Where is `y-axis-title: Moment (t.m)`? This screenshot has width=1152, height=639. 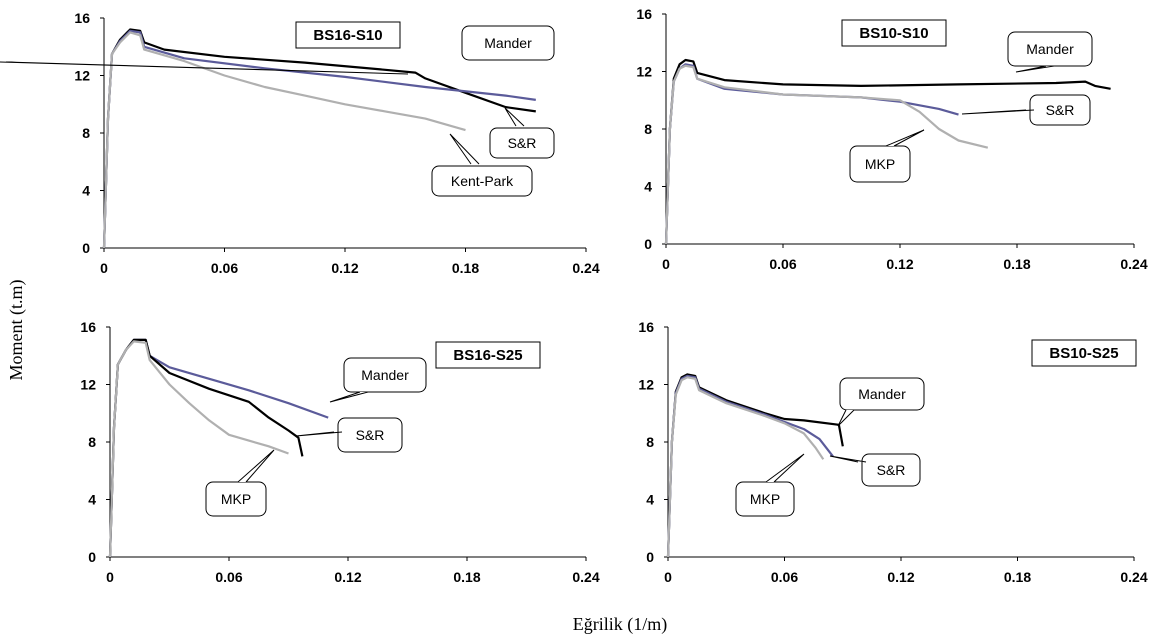
y-axis-title: Moment (t.m) is located at coordinates (16, 330).